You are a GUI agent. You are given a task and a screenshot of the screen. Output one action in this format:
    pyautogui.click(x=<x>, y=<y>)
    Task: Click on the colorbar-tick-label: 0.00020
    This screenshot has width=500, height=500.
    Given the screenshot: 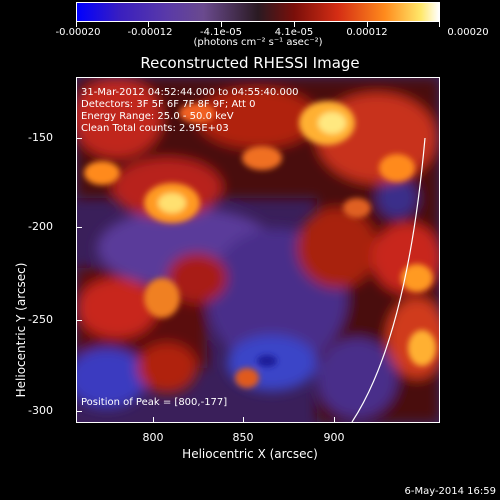 What is the action you would take?
    pyautogui.click(x=468, y=32)
    